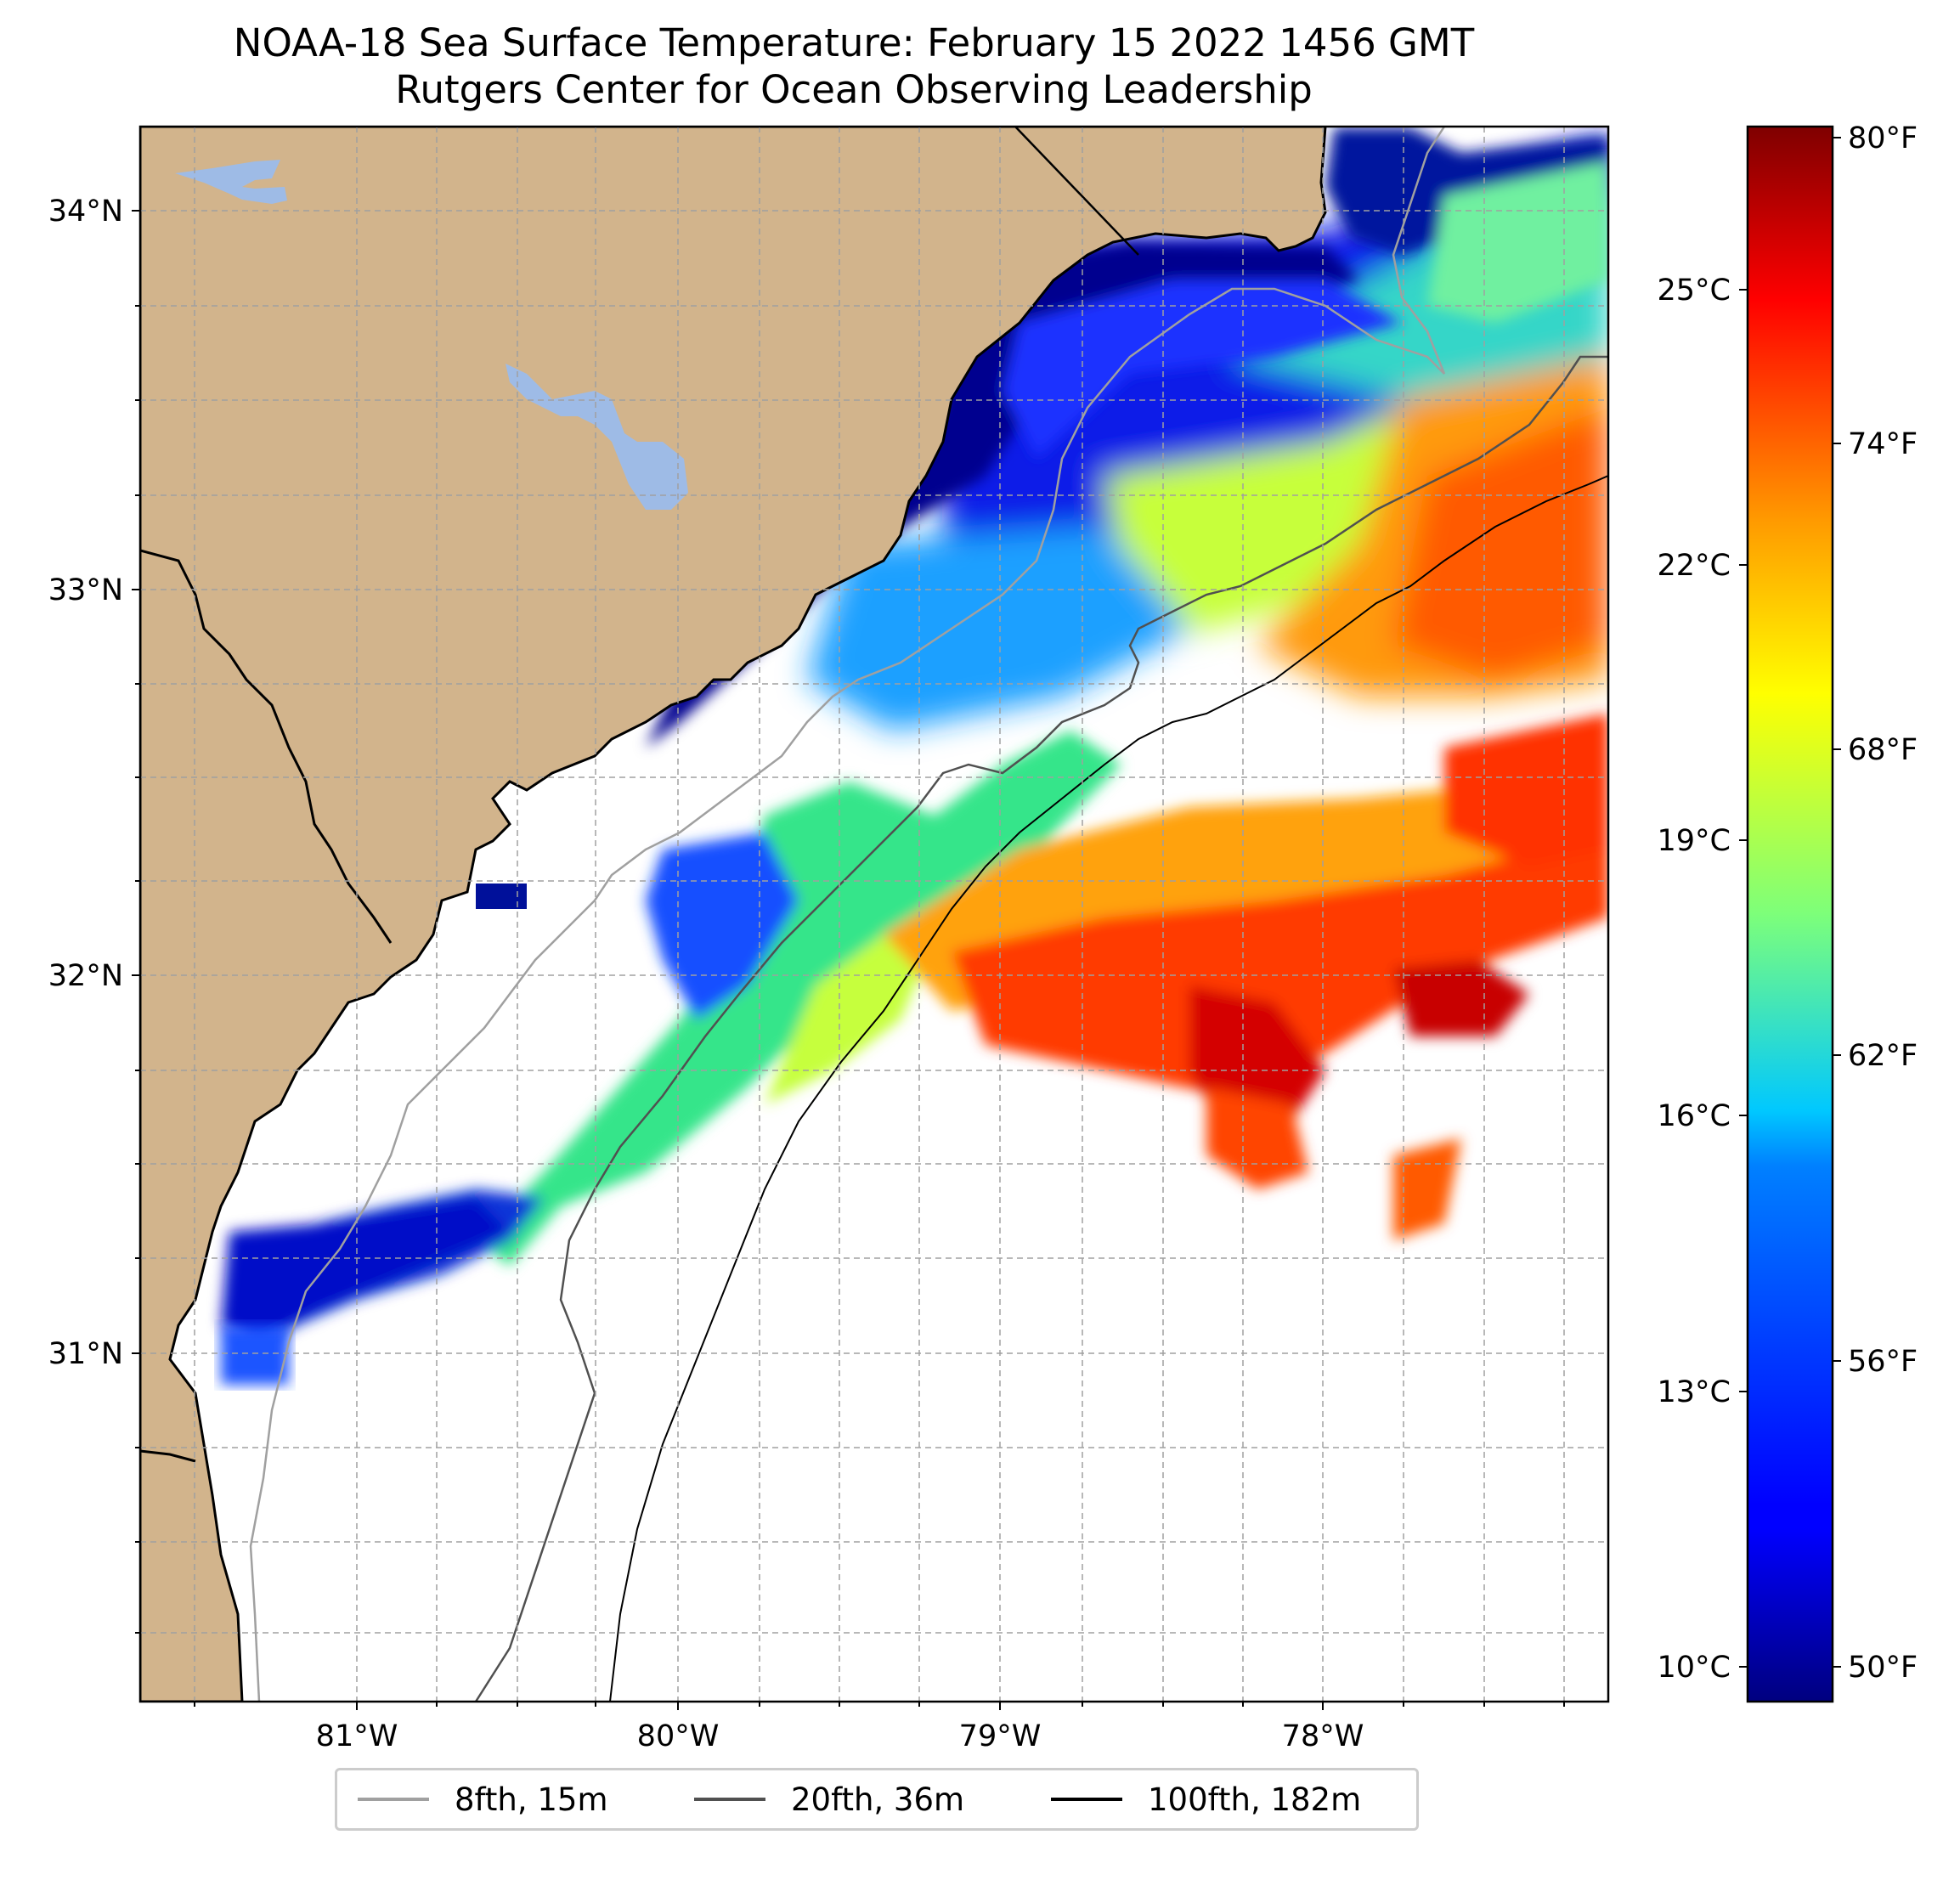 This screenshot has height=1880, width=1960. I want to click on state-boundary, so click(1077, 191).